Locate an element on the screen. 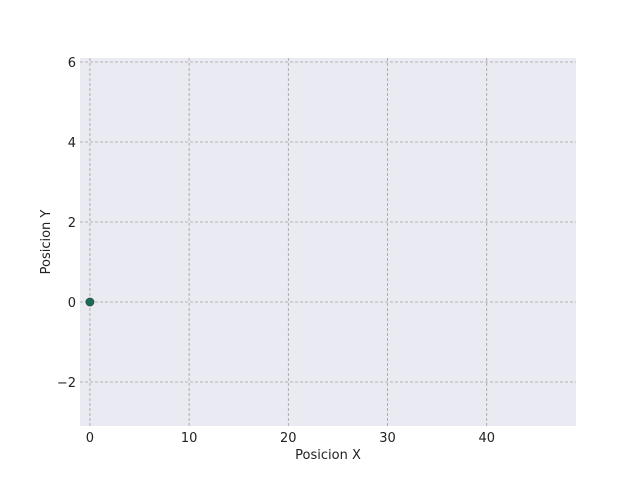 The image size is (640, 485). data-point is located at coordinates (90, 302).